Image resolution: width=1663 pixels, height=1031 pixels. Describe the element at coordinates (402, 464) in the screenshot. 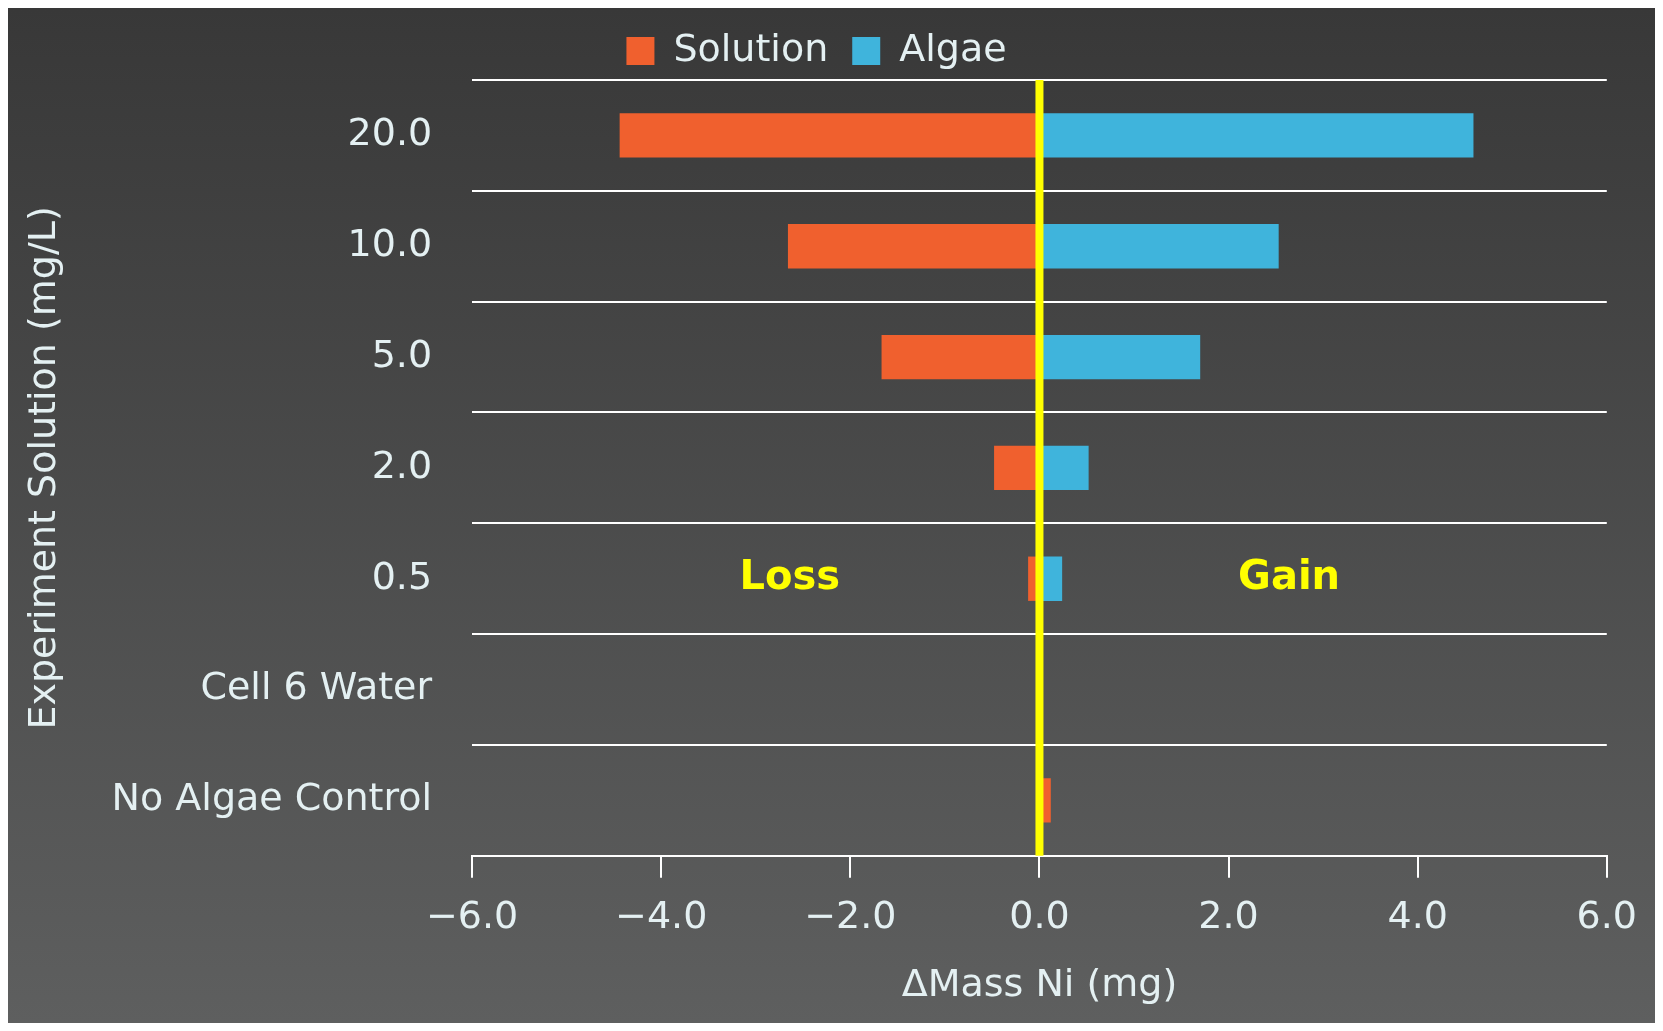

I see `y-tick-label: 2.0` at that location.